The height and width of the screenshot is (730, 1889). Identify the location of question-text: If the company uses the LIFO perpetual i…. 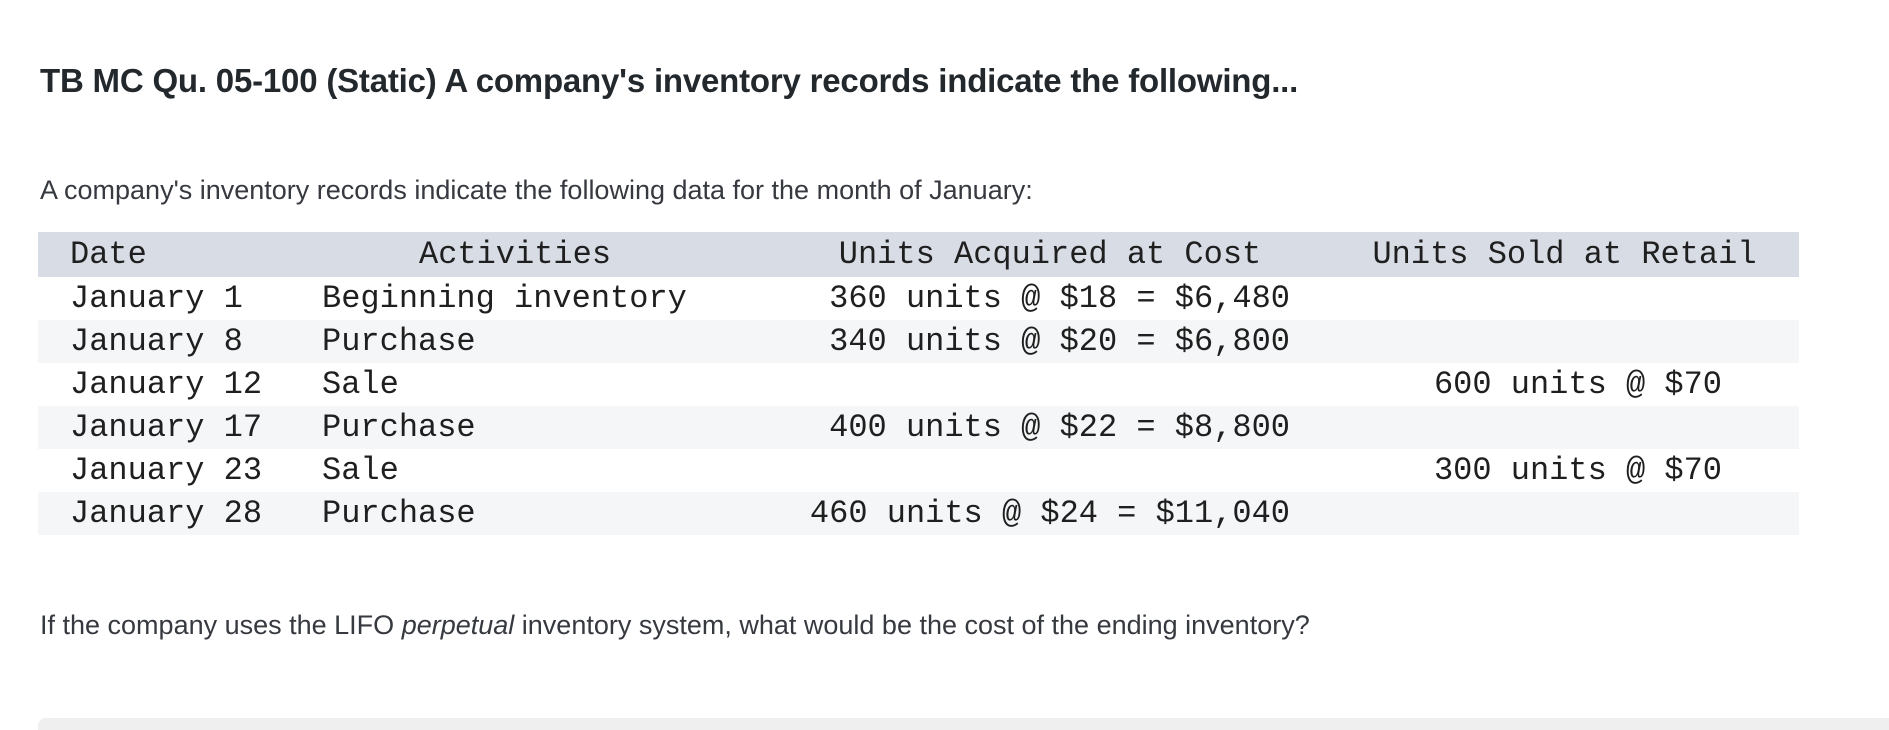
(675, 625).